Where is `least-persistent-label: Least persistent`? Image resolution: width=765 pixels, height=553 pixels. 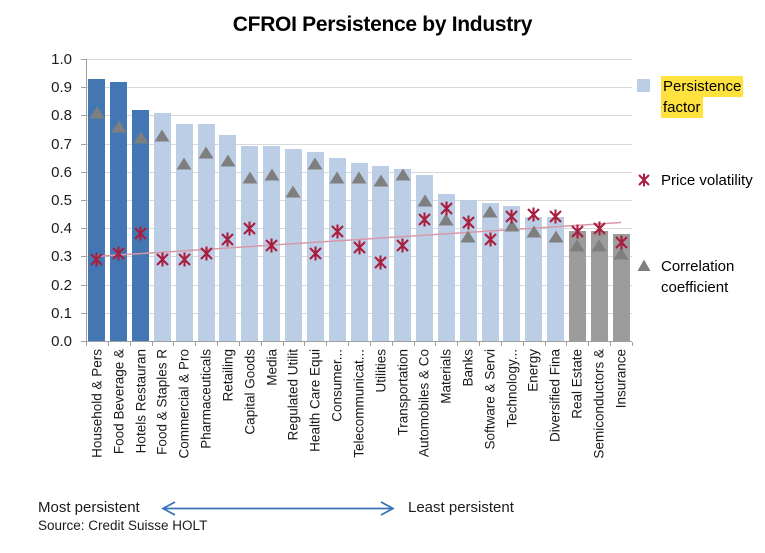
least-persistent-label: Least persistent is located at coordinates (461, 507).